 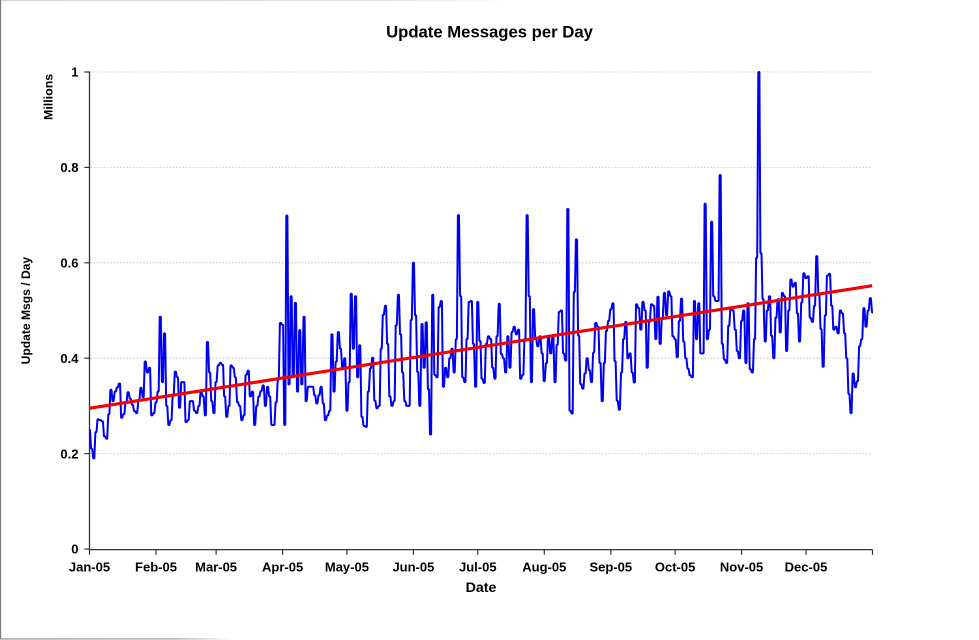 I want to click on svg-text: Oct-05, so click(x=675, y=567).